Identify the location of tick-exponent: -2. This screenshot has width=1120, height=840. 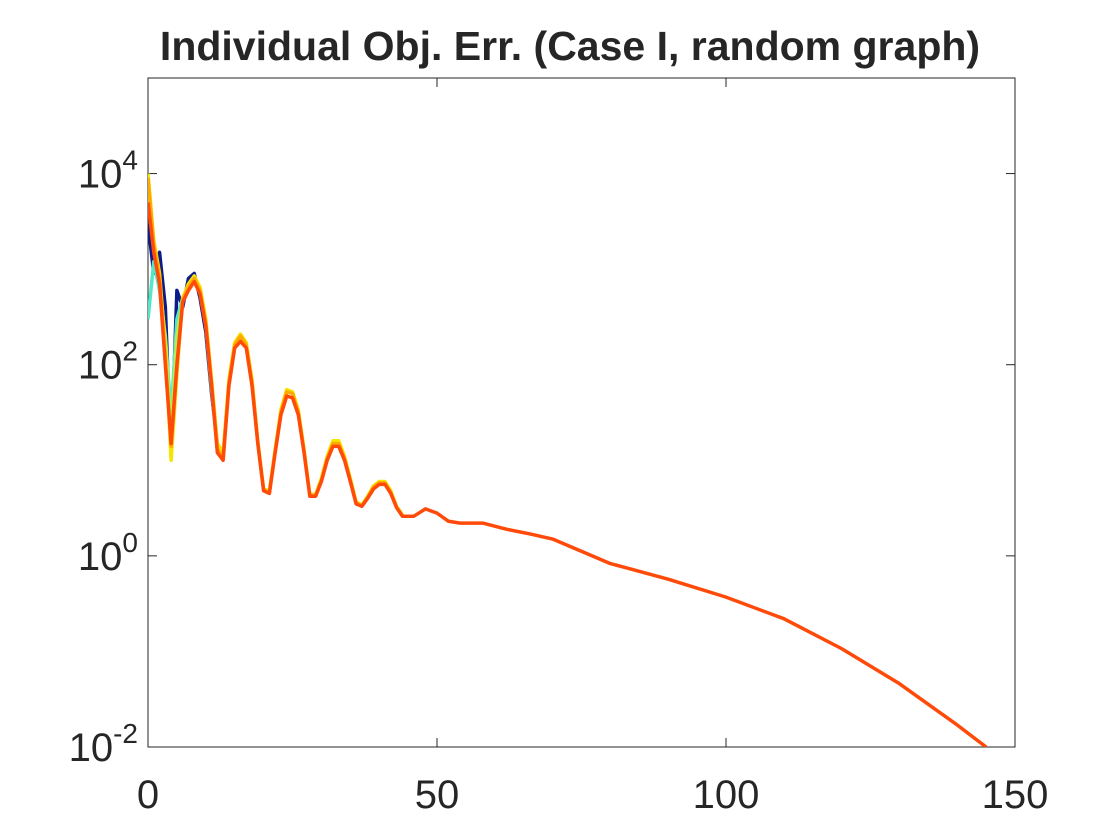
(125, 733).